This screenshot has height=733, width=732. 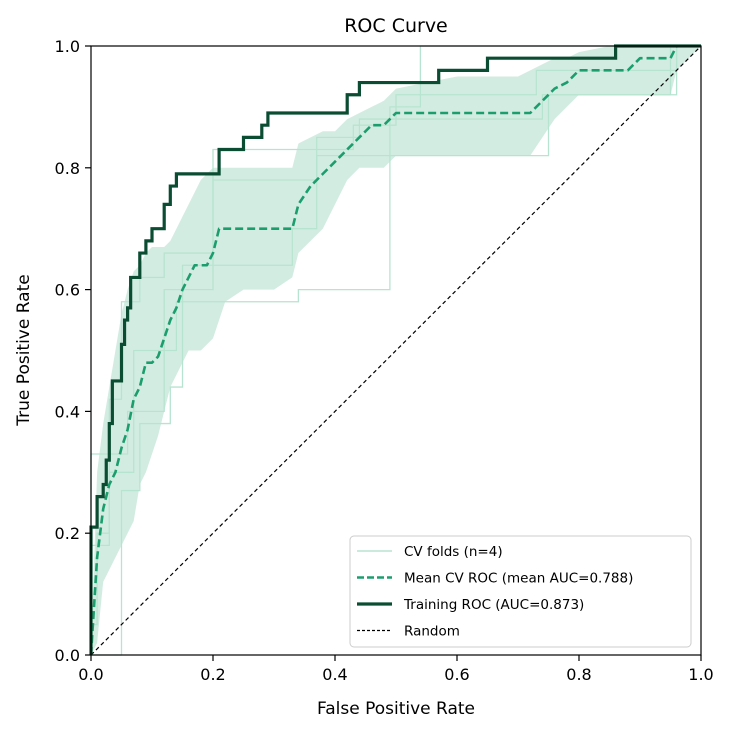 What do you see at coordinates (67, 46) in the screenshot?
I see `y-tick-label: 1.0` at bounding box center [67, 46].